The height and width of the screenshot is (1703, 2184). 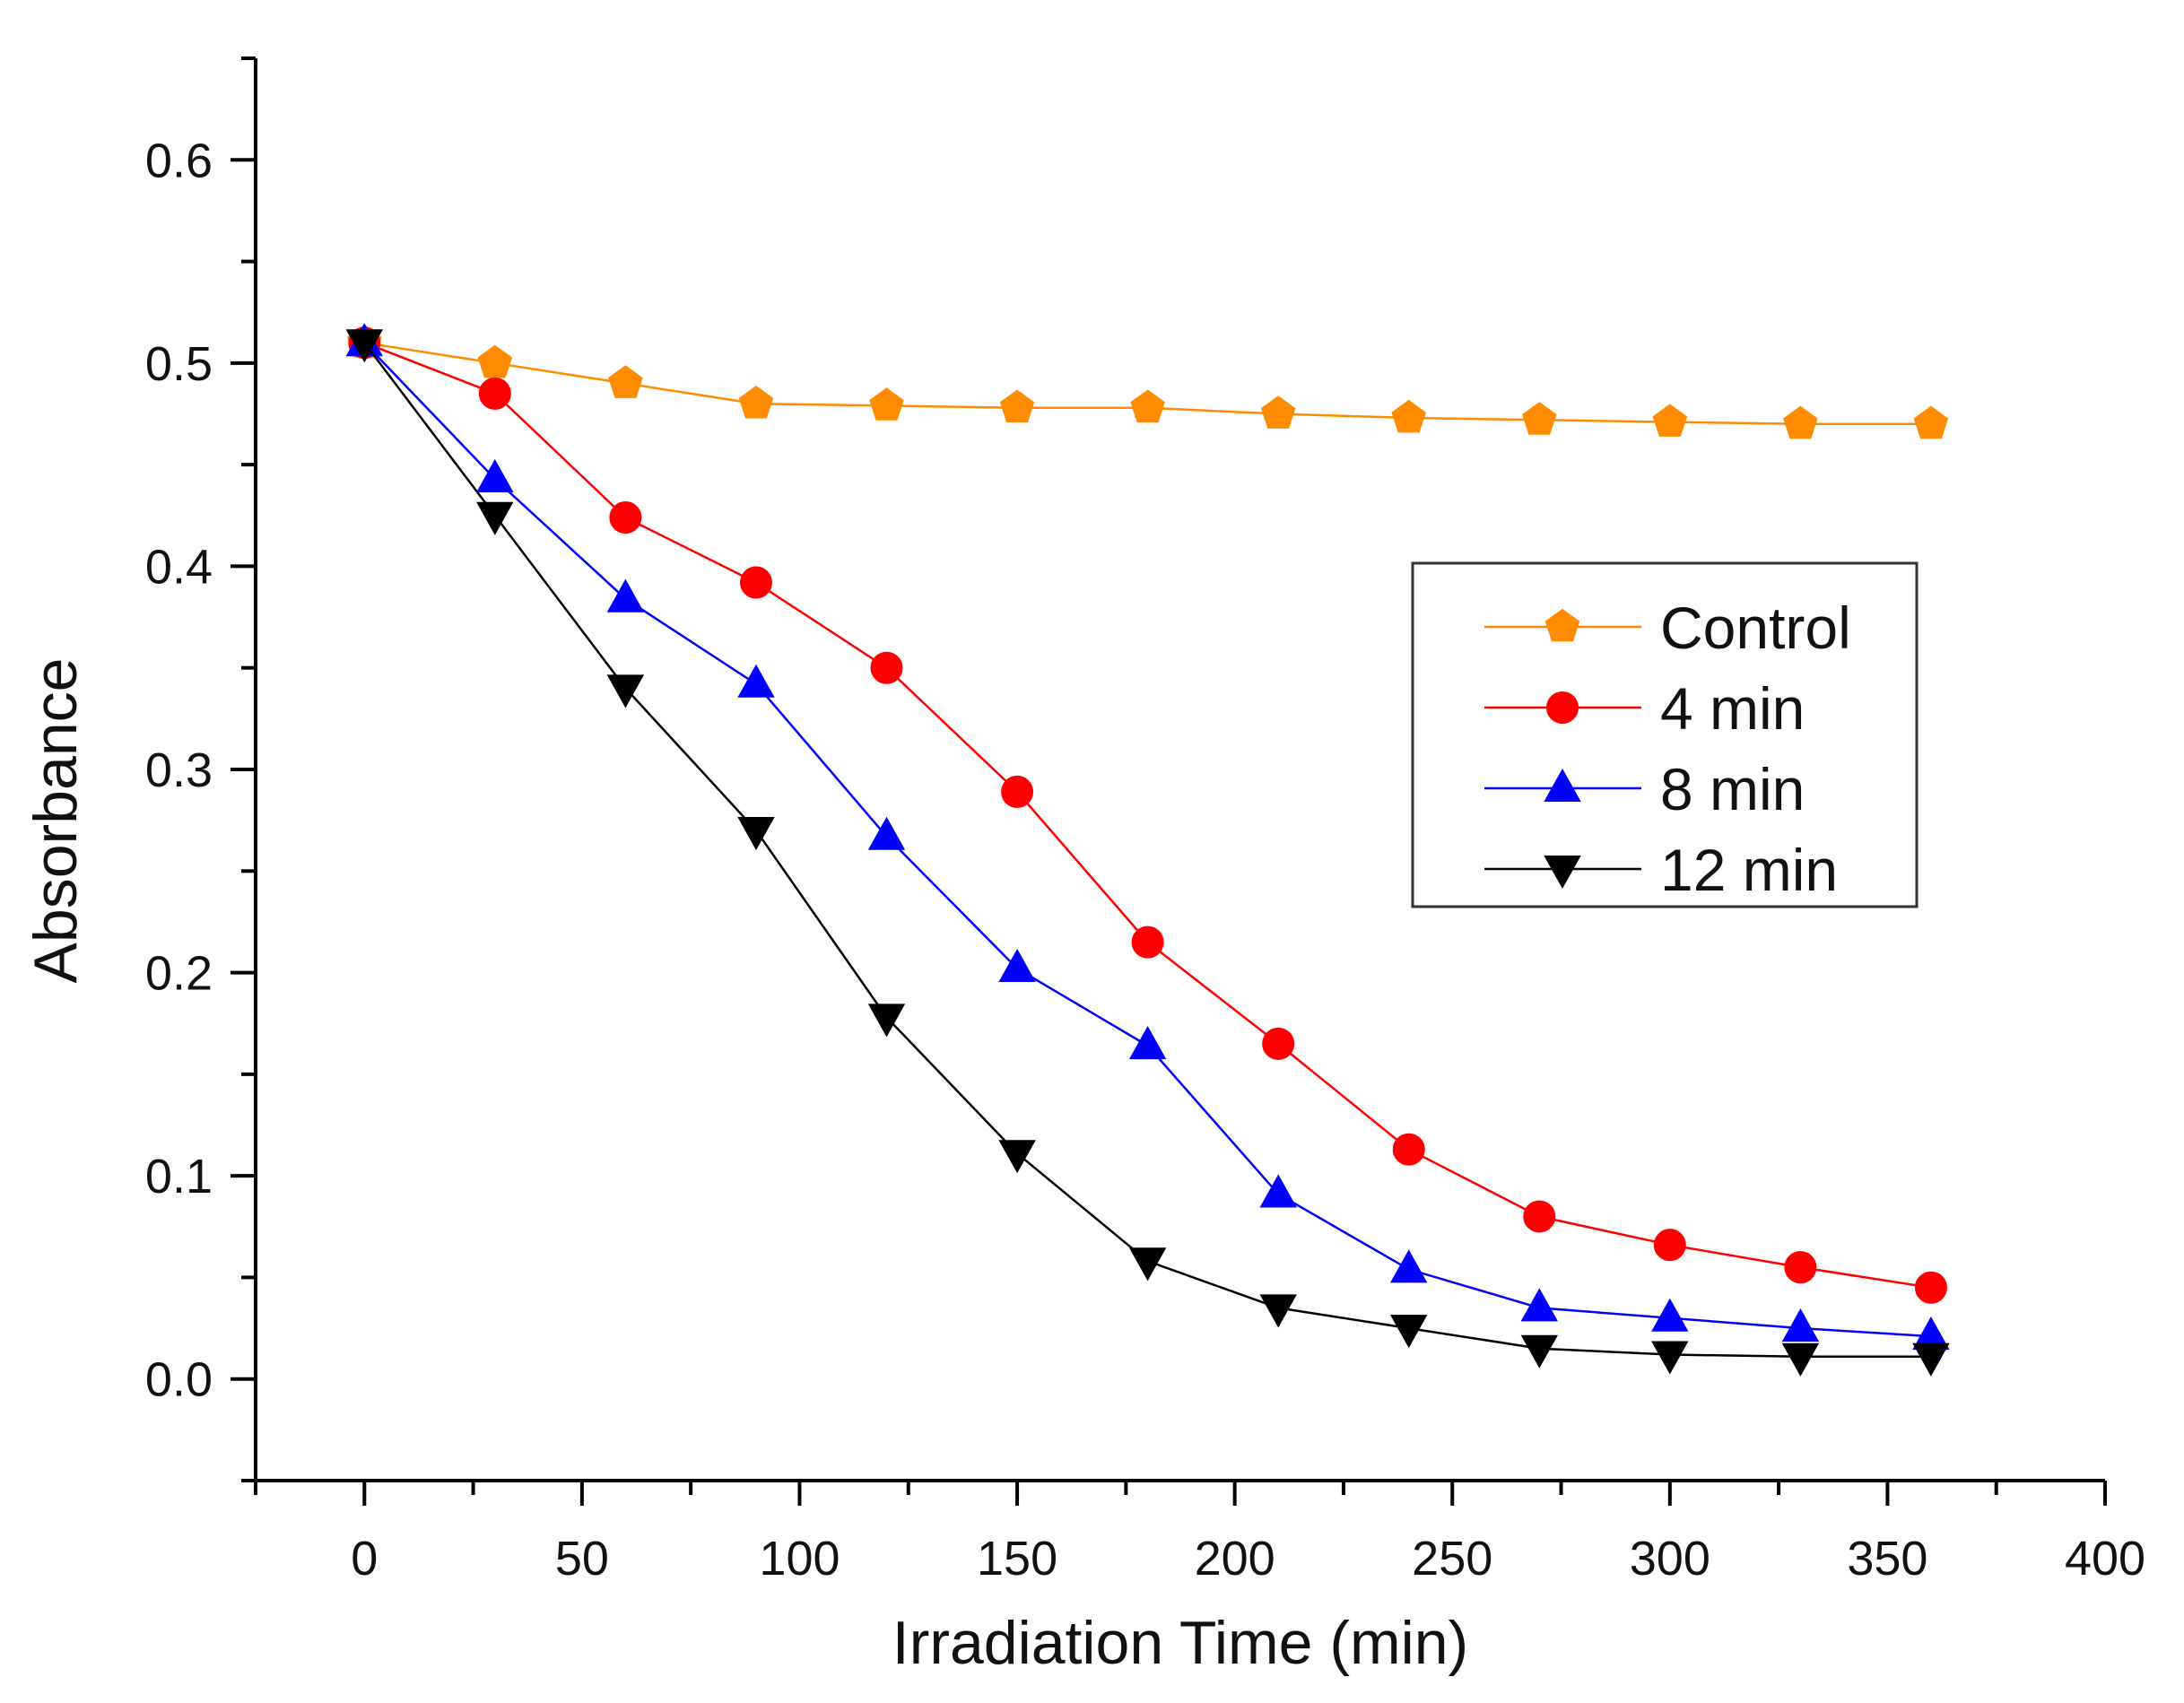 What do you see at coordinates (179, 364) in the screenshot?
I see `y-tick-label: 0.5` at bounding box center [179, 364].